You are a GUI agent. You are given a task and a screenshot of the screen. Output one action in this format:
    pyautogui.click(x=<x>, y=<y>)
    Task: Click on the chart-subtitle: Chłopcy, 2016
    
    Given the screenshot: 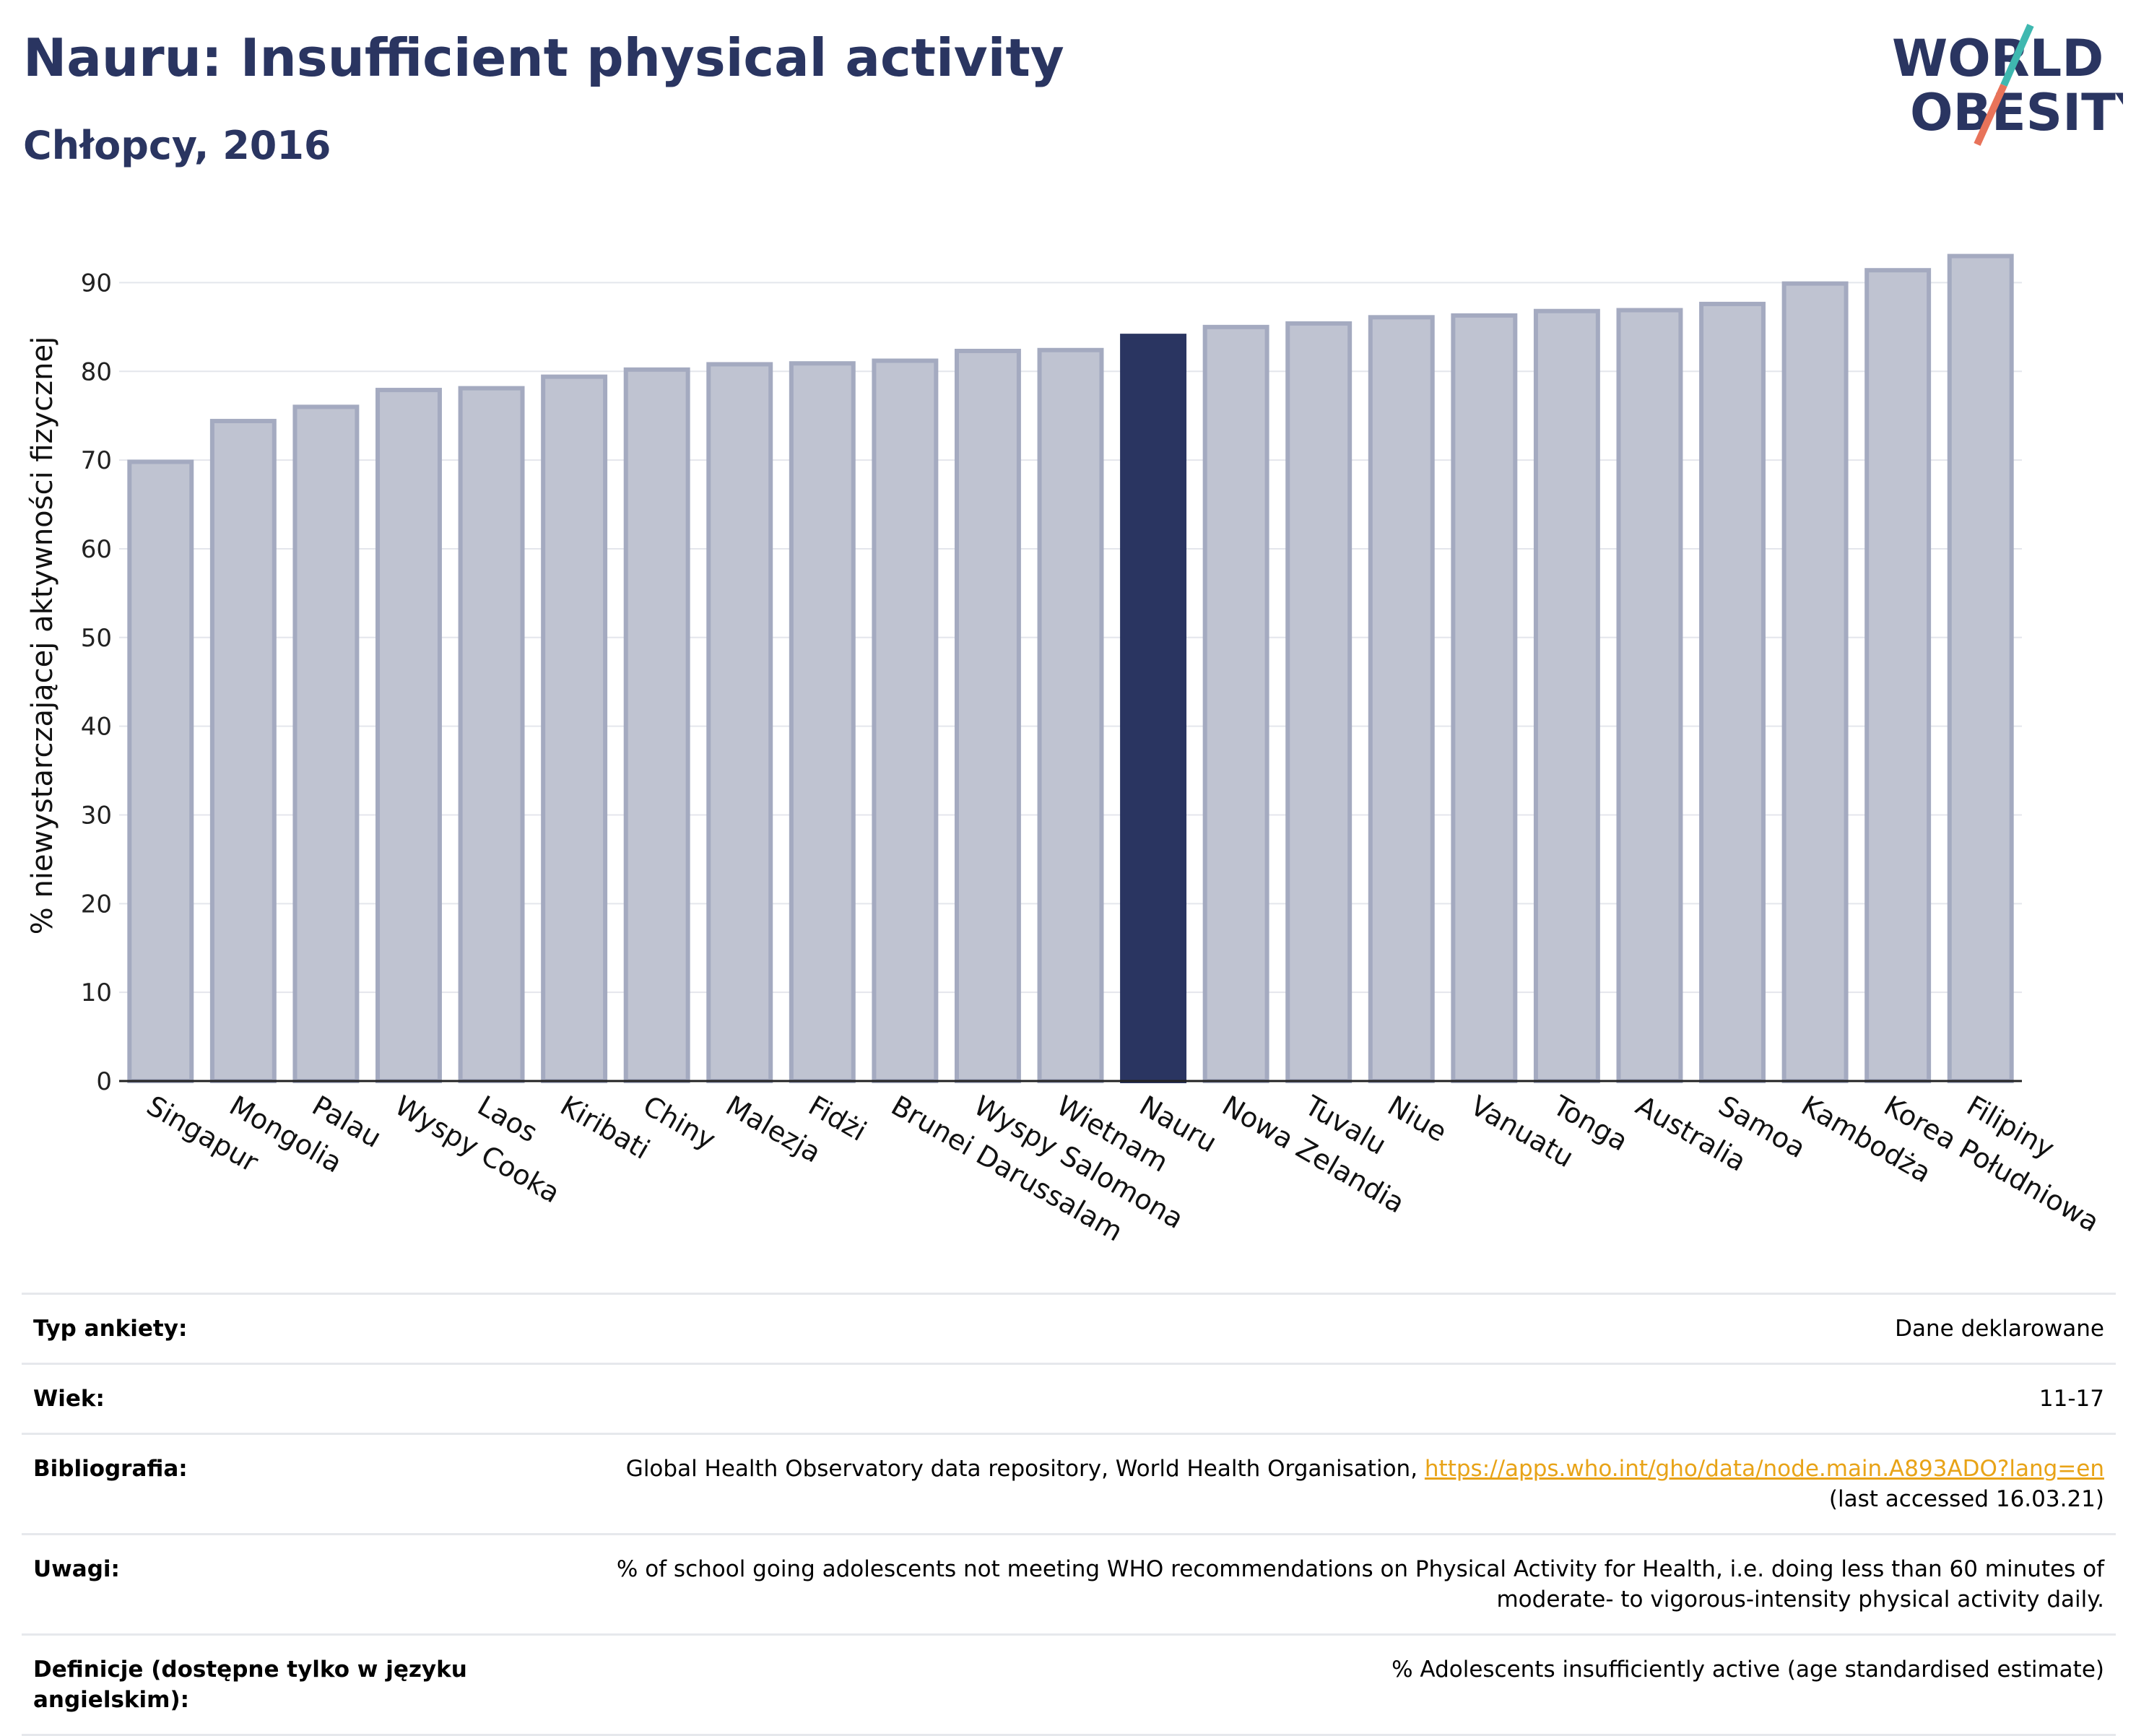 What is the action you would take?
    pyautogui.click(x=177, y=145)
    